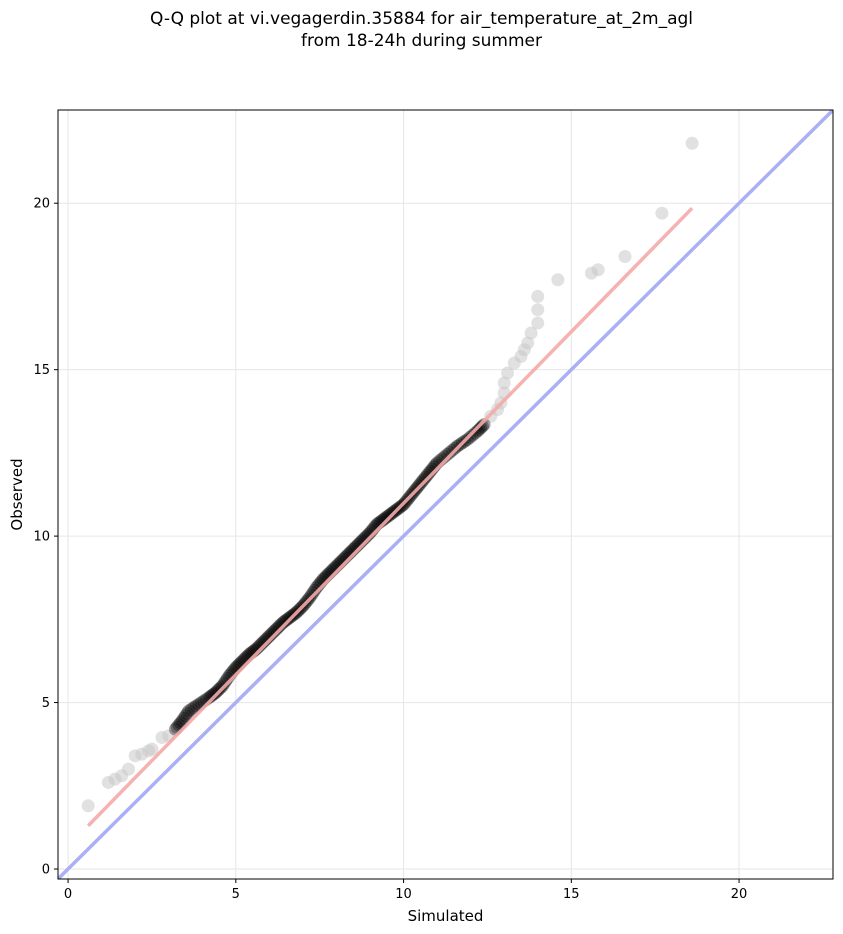 The image size is (843, 934). What do you see at coordinates (46, 870) in the screenshot?
I see `y-tick-label: 0` at bounding box center [46, 870].